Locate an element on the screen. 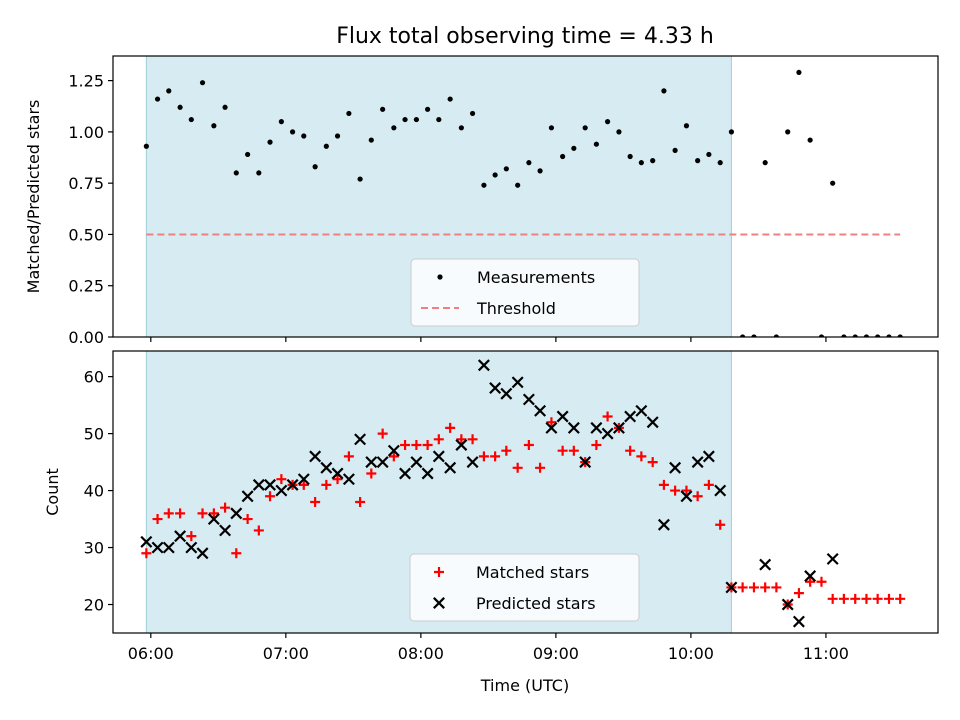 This screenshot has width=960, height=720. y-axis-label: Count is located at coordinates (52, 492).